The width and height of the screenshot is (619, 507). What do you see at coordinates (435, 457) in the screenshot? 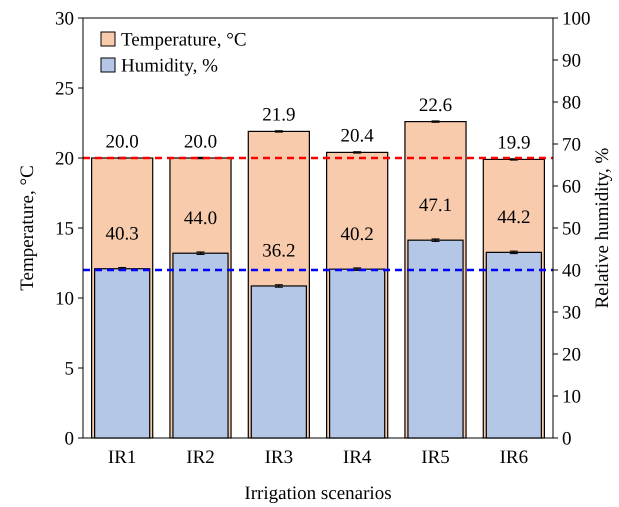
I see `x-tick-label: IR5` at bounding box center [435, 457].